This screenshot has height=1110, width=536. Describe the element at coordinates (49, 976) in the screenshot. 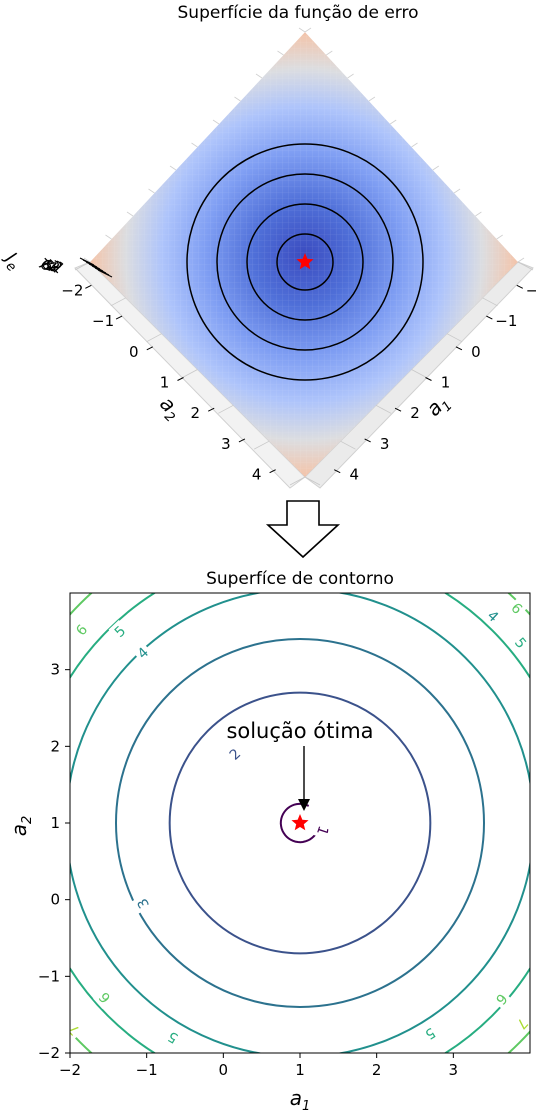

I see `contour-y-tick-label: −1` at that location.